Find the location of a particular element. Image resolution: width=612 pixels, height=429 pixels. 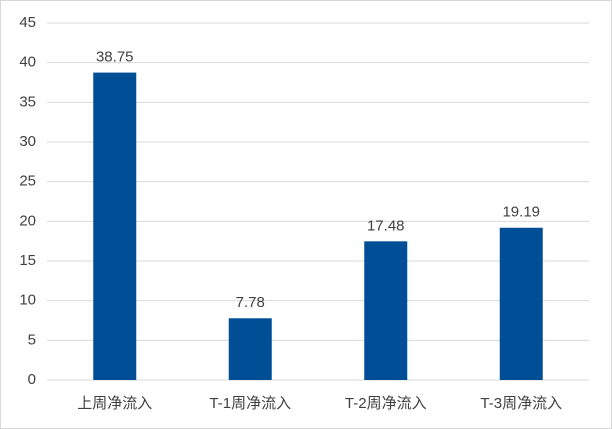

y-tick-label: 0 is located at coordinates (32, 379).